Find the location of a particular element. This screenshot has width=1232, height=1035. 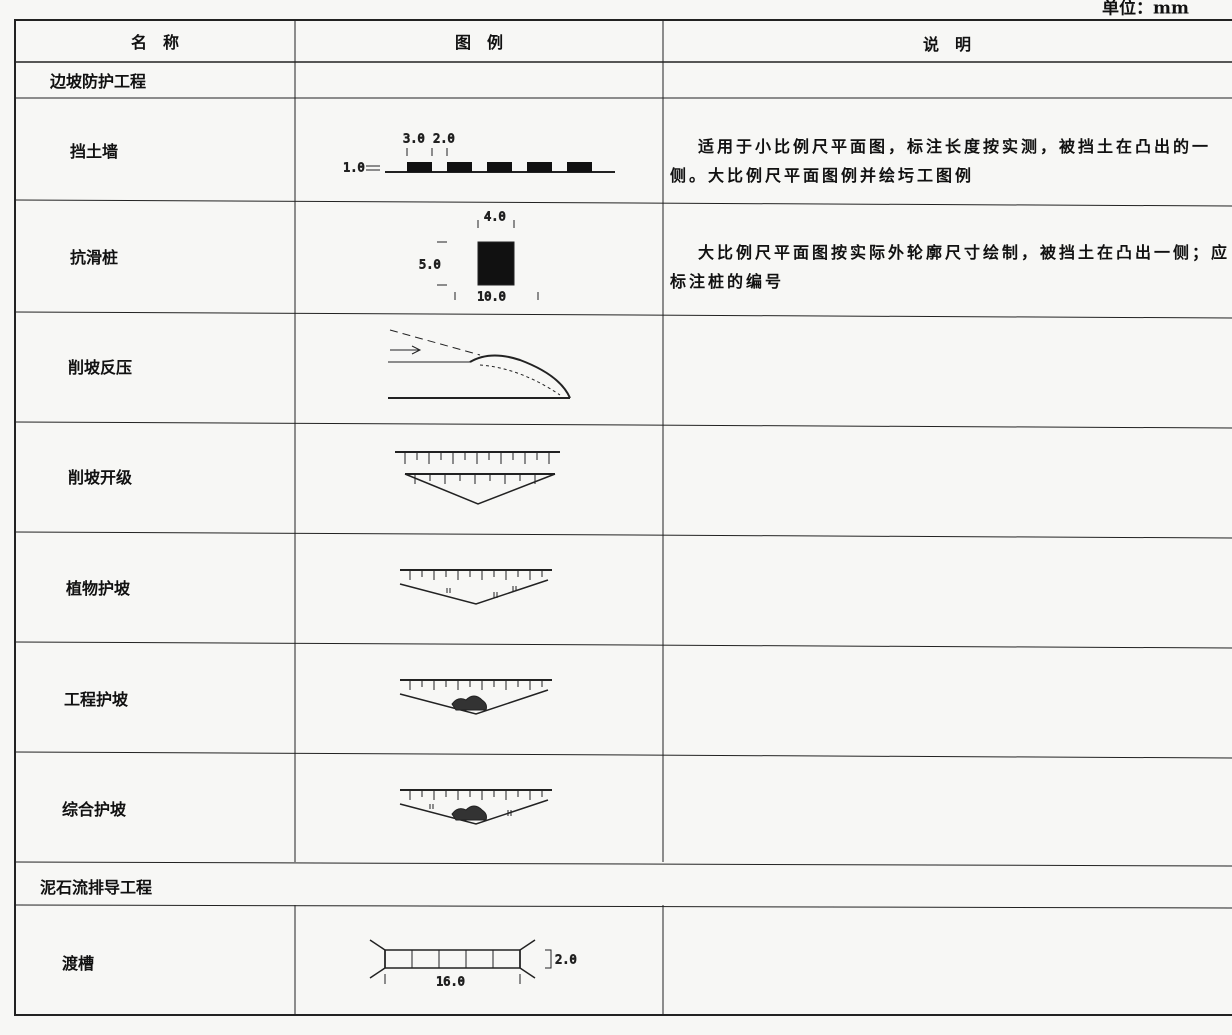

dim-label: 1.0 is located at coordinates (354, 168).